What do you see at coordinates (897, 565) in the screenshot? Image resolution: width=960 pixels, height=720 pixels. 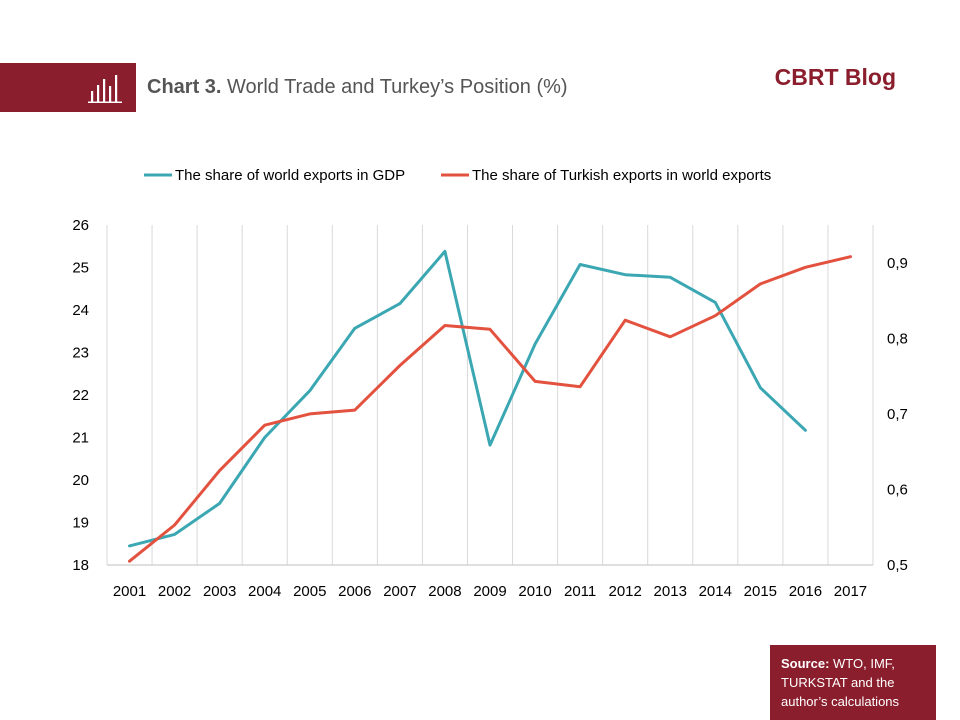 I see `y-right-tick-label: 0,5` at bounding box center [897, 565].